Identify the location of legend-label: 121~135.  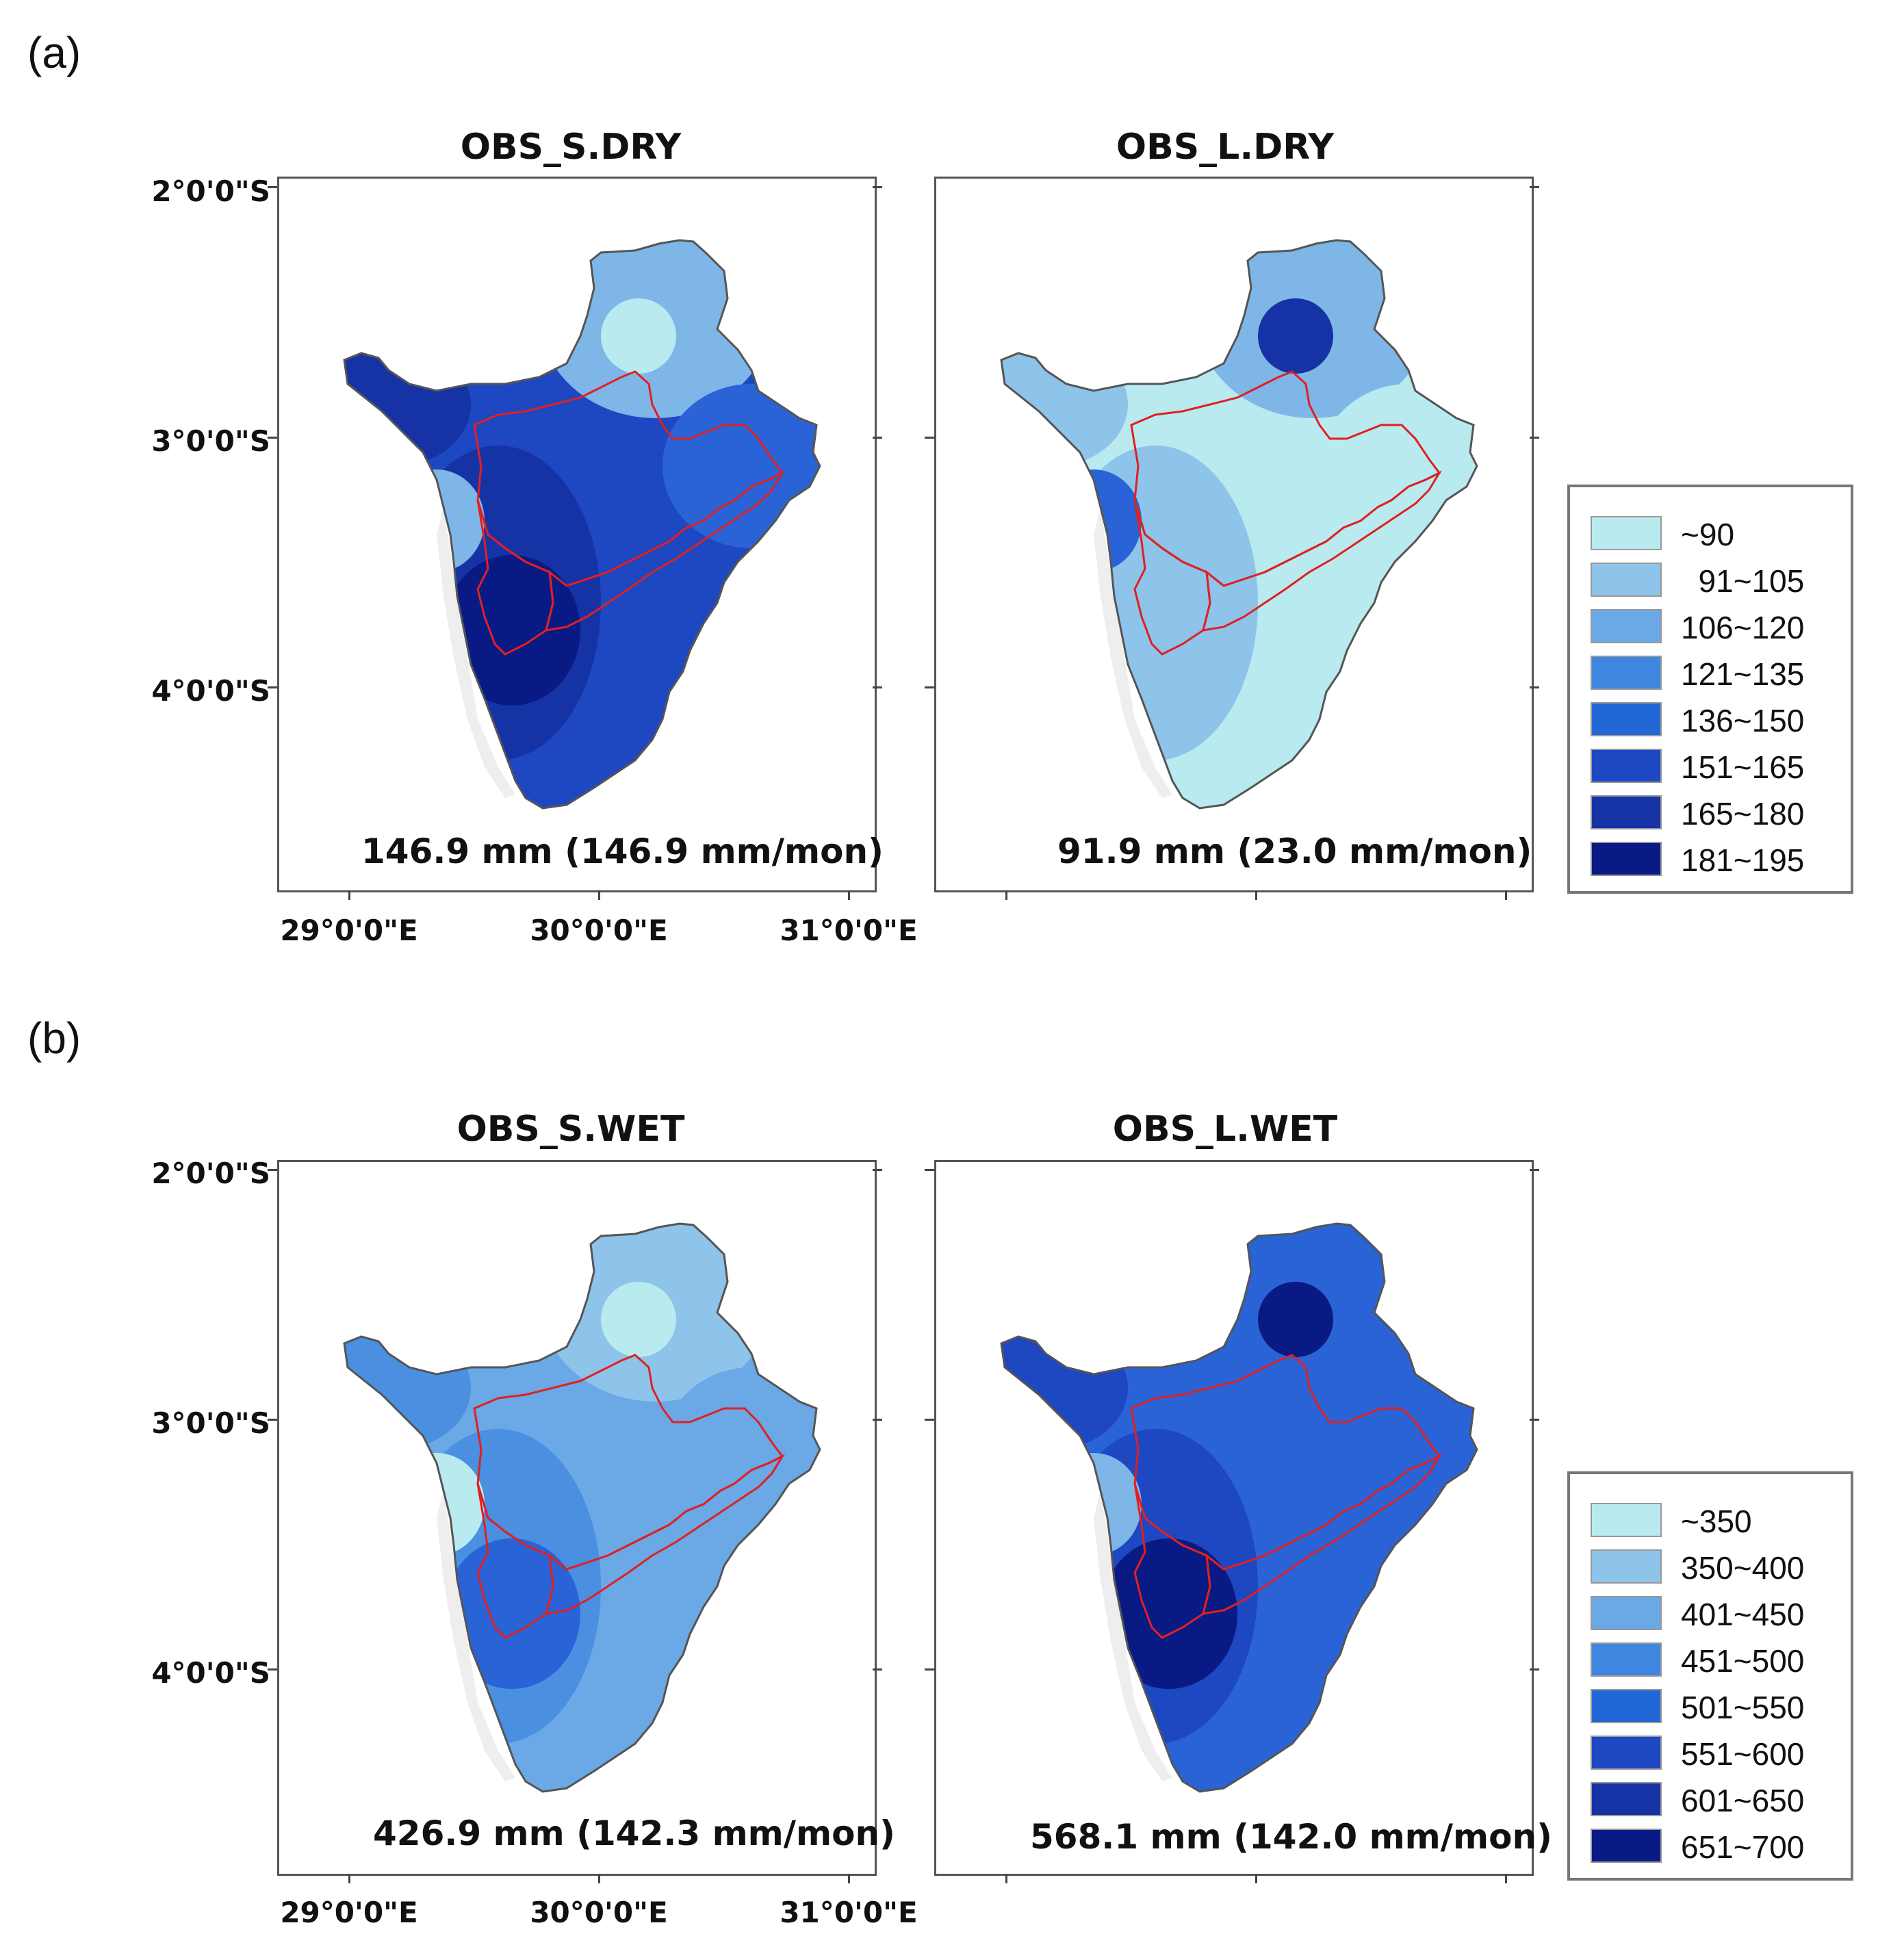
(1743, 674).